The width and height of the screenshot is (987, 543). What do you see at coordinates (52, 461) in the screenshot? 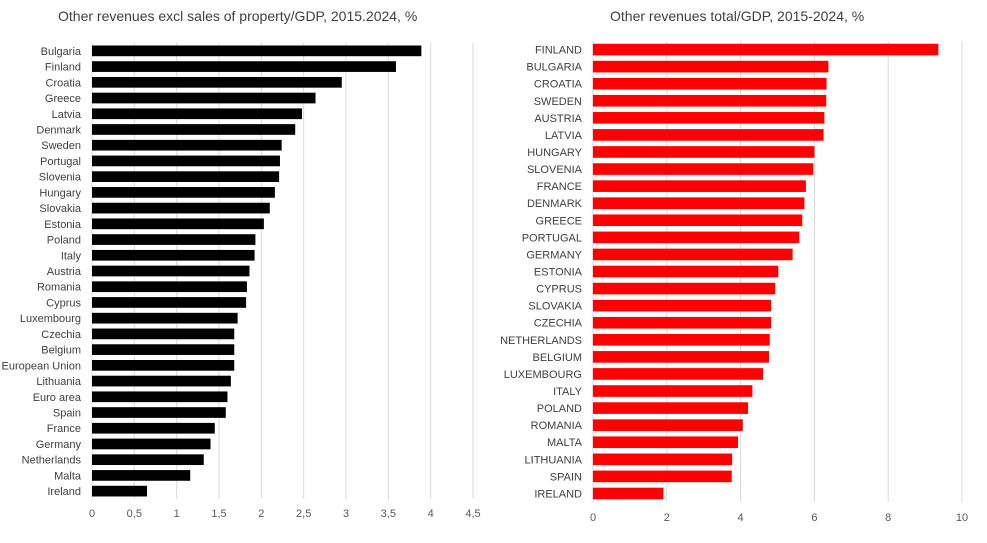
I see `left-category-label: Netherlands` at bounding box center [52, 461].